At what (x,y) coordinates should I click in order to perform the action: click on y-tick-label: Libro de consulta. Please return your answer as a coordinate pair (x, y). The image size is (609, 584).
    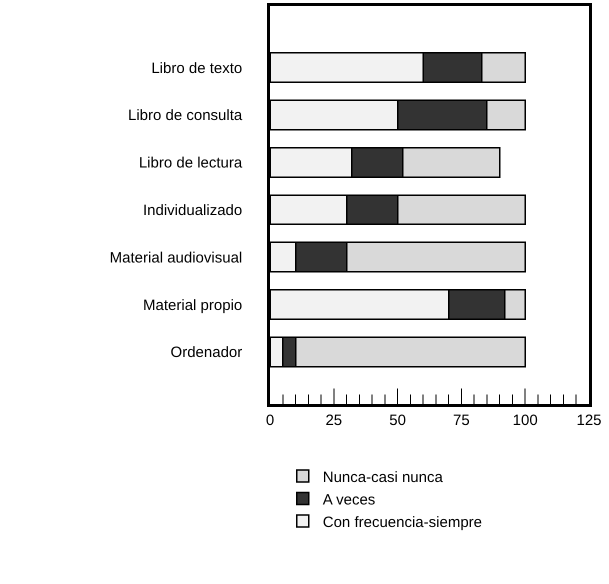
    Looking at the image, I should click on (185, 115).